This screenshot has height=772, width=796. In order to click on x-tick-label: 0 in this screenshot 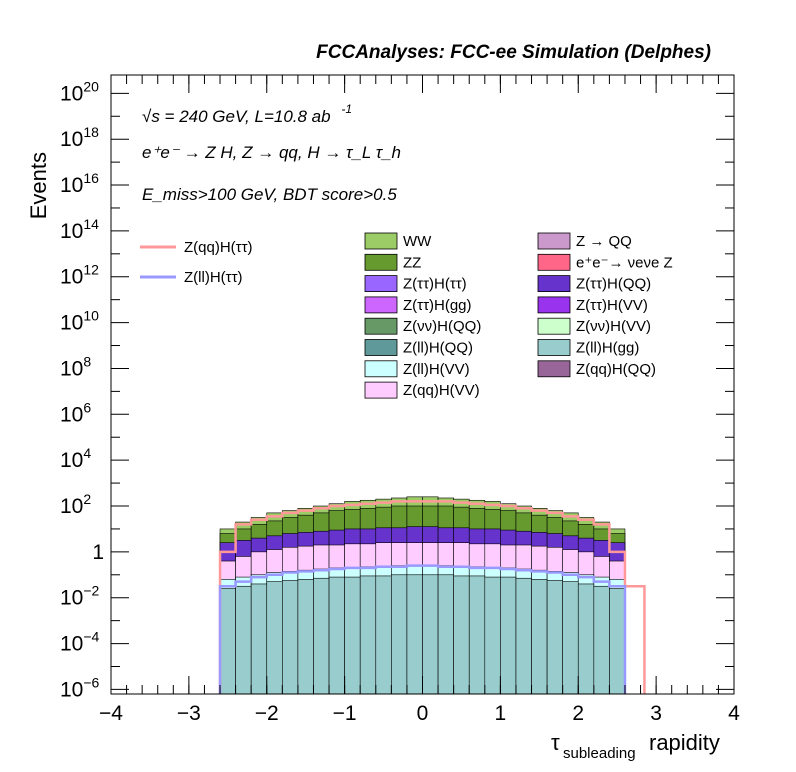, I will do `click(423, 713)`.